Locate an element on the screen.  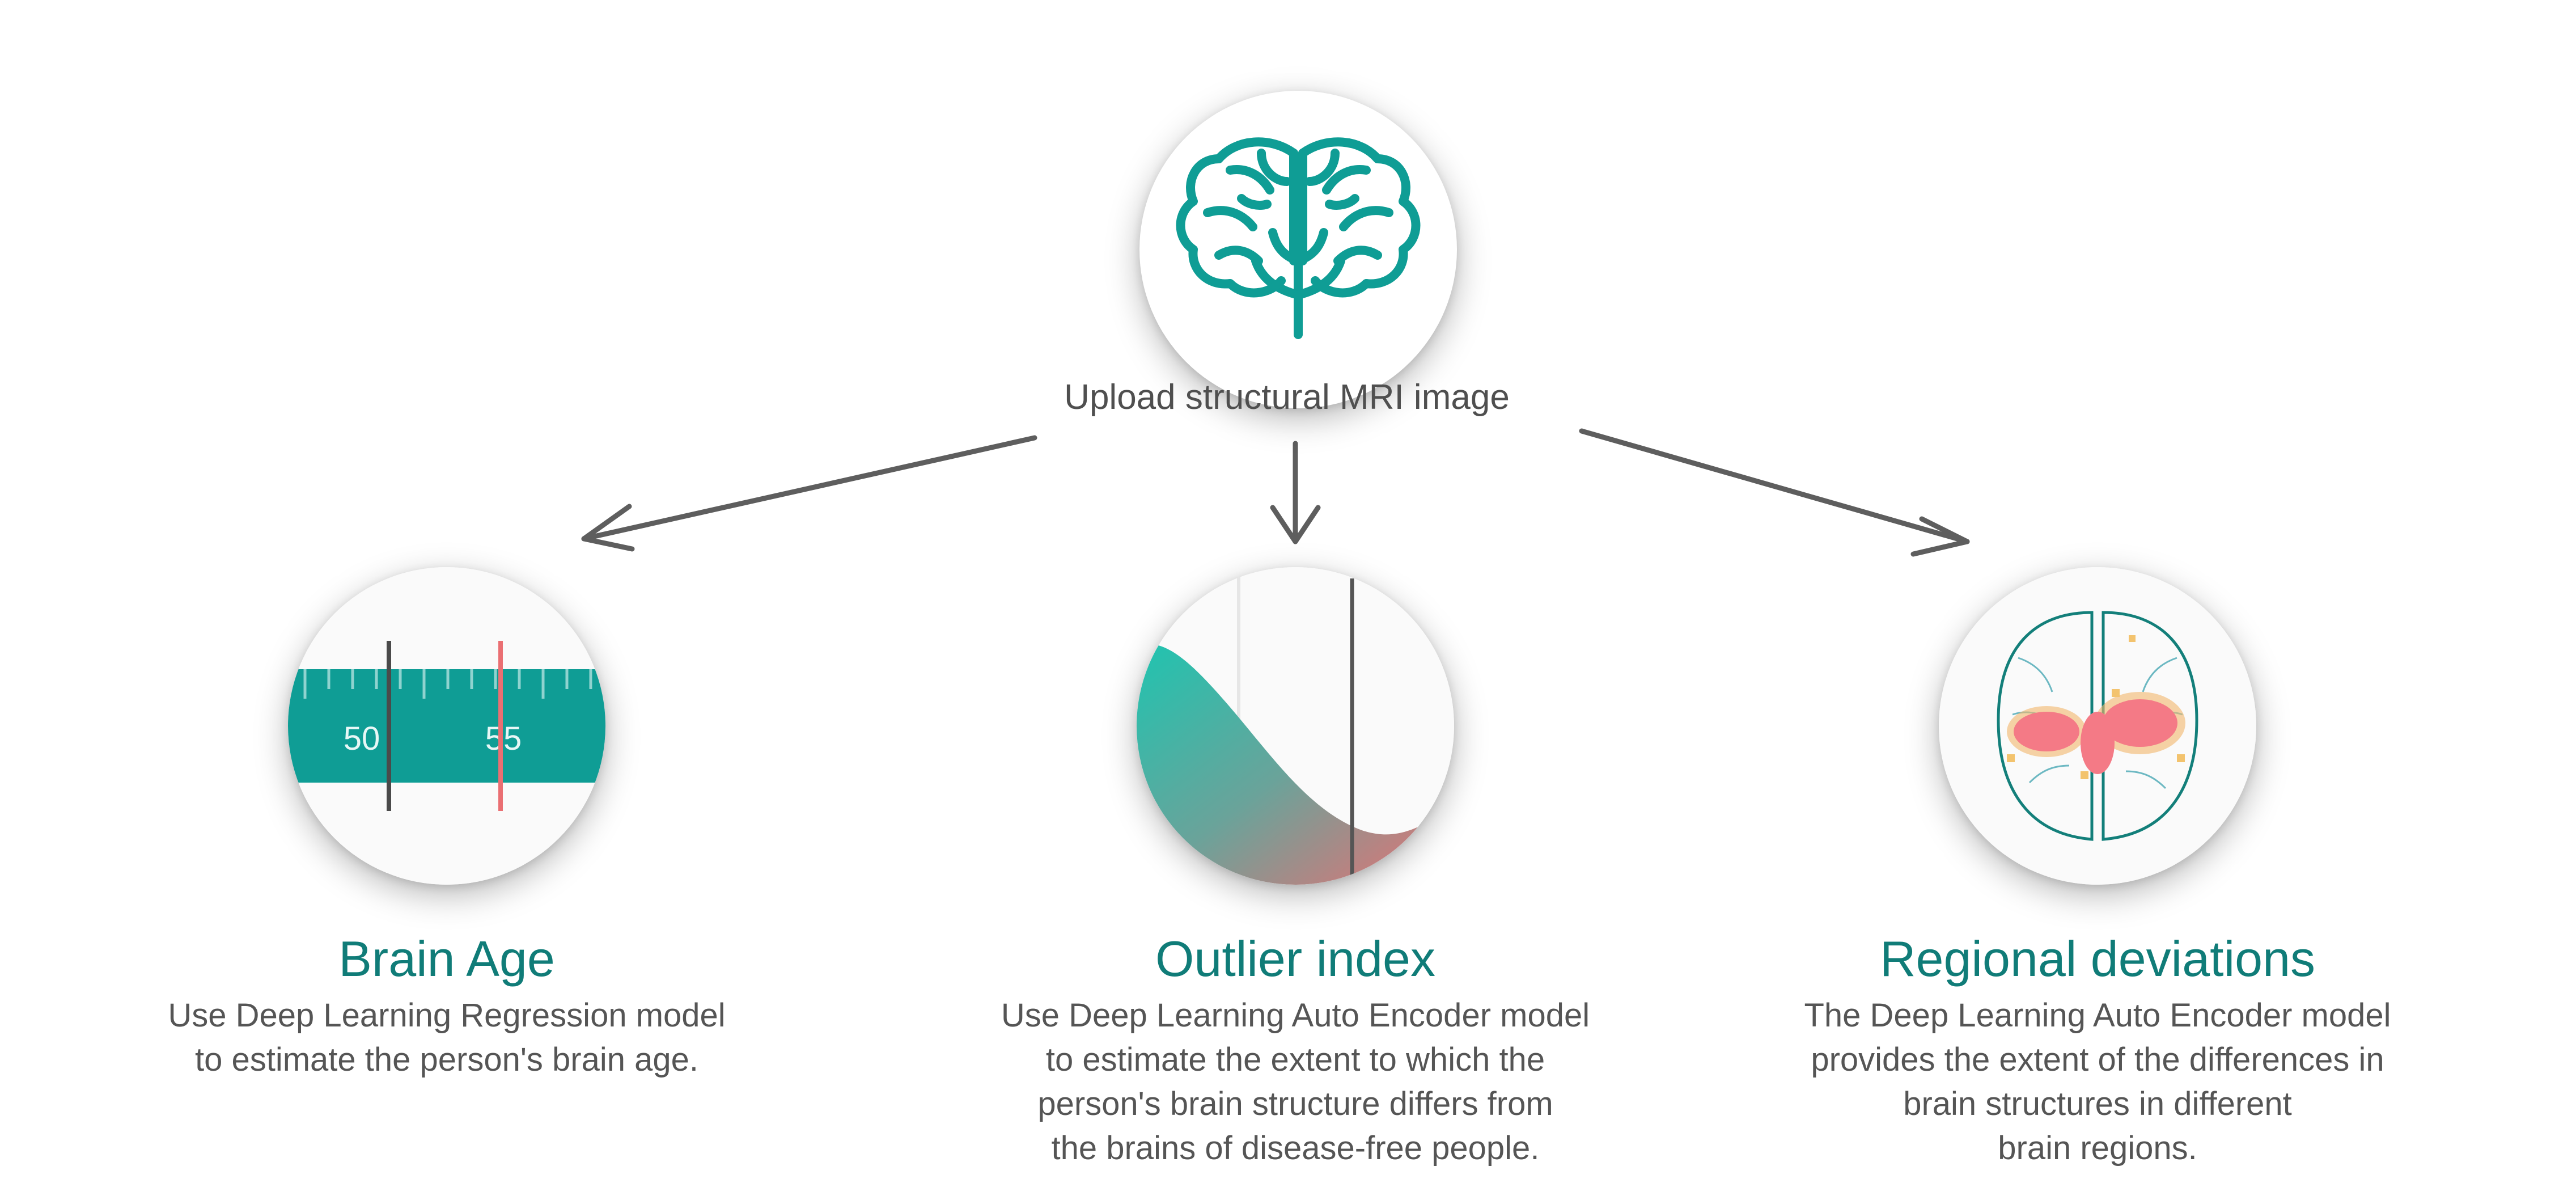
regional-deviations-title: Regional deviations is located at coordinates (2097, 959).